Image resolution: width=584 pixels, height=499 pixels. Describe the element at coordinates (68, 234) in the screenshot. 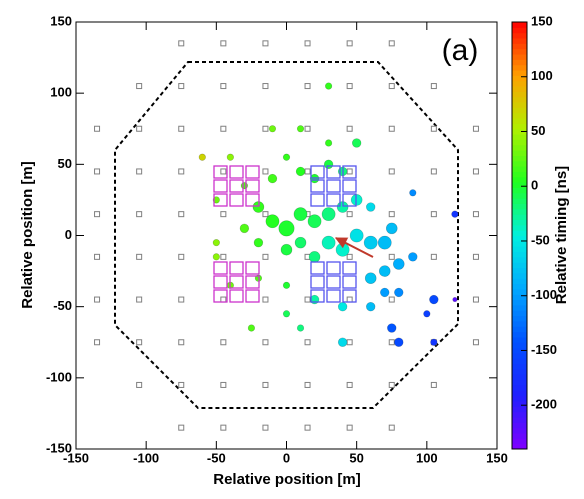

I see `y-tick-label: 0` at that location.